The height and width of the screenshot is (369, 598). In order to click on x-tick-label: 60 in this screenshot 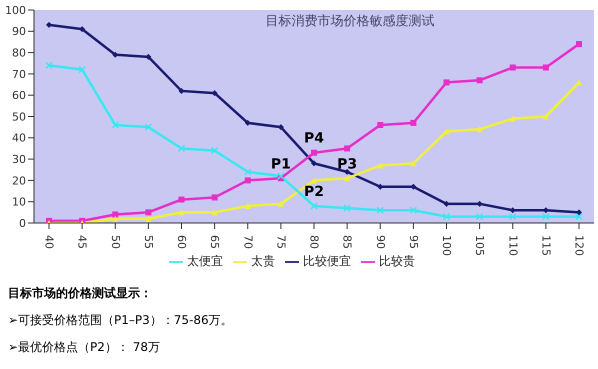, I will do `click(181, 242)`.